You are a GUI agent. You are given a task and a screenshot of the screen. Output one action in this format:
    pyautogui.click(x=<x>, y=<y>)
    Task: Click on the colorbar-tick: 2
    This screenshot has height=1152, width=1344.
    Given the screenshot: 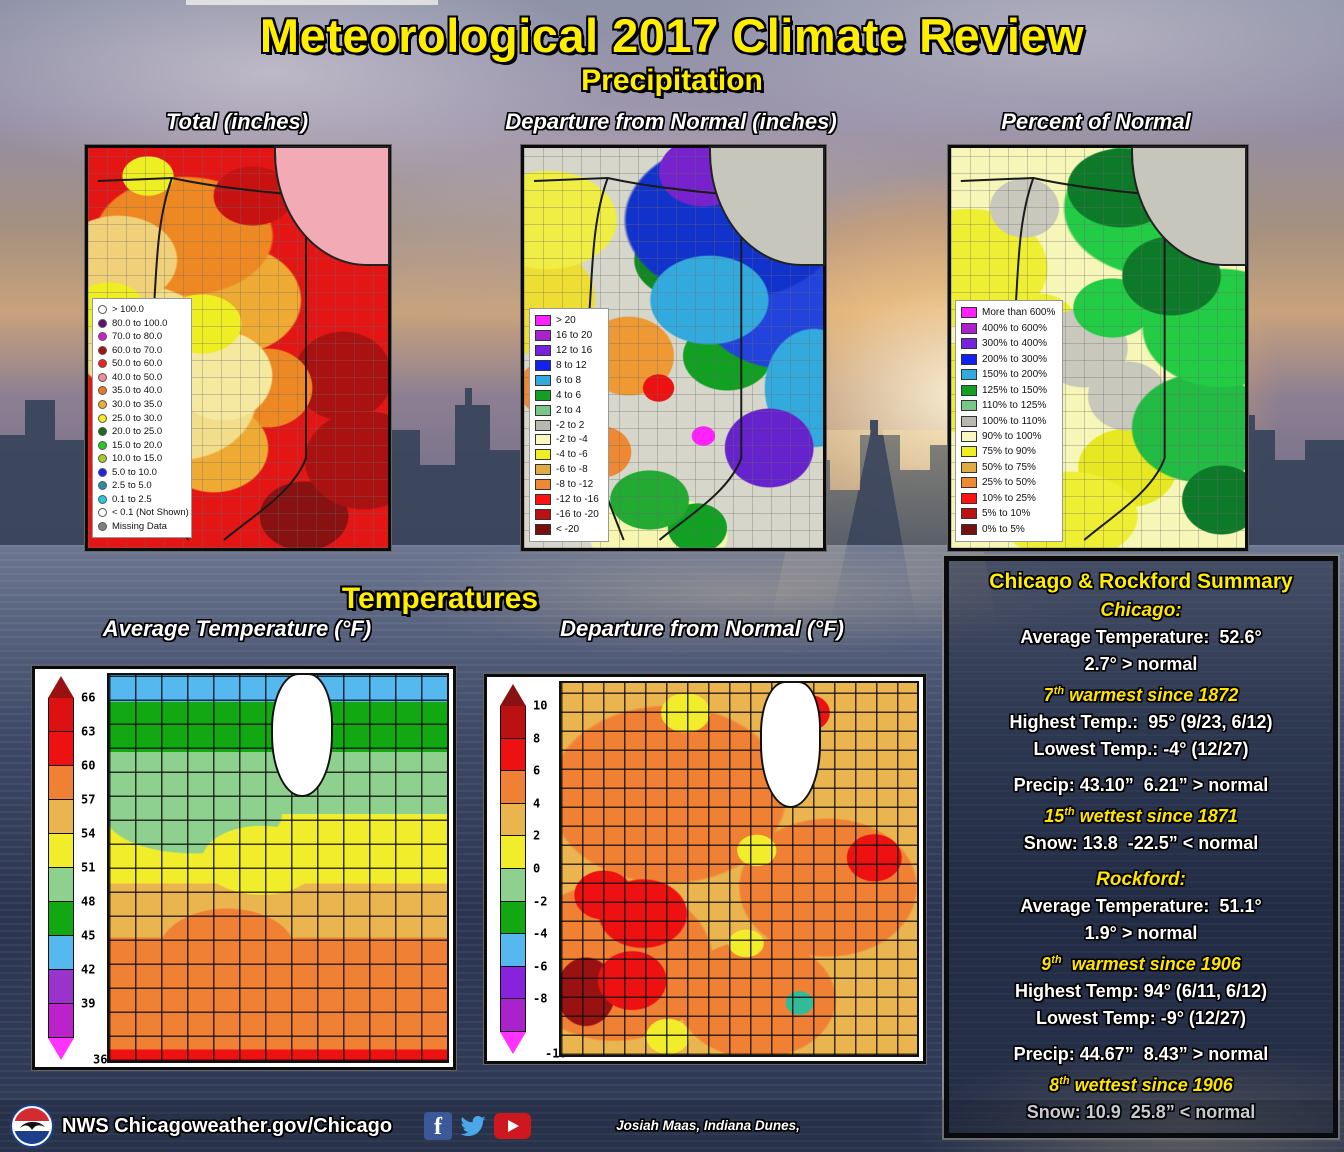 What is the action you would take?
    pyautogui.click(x=537, y=835)
    